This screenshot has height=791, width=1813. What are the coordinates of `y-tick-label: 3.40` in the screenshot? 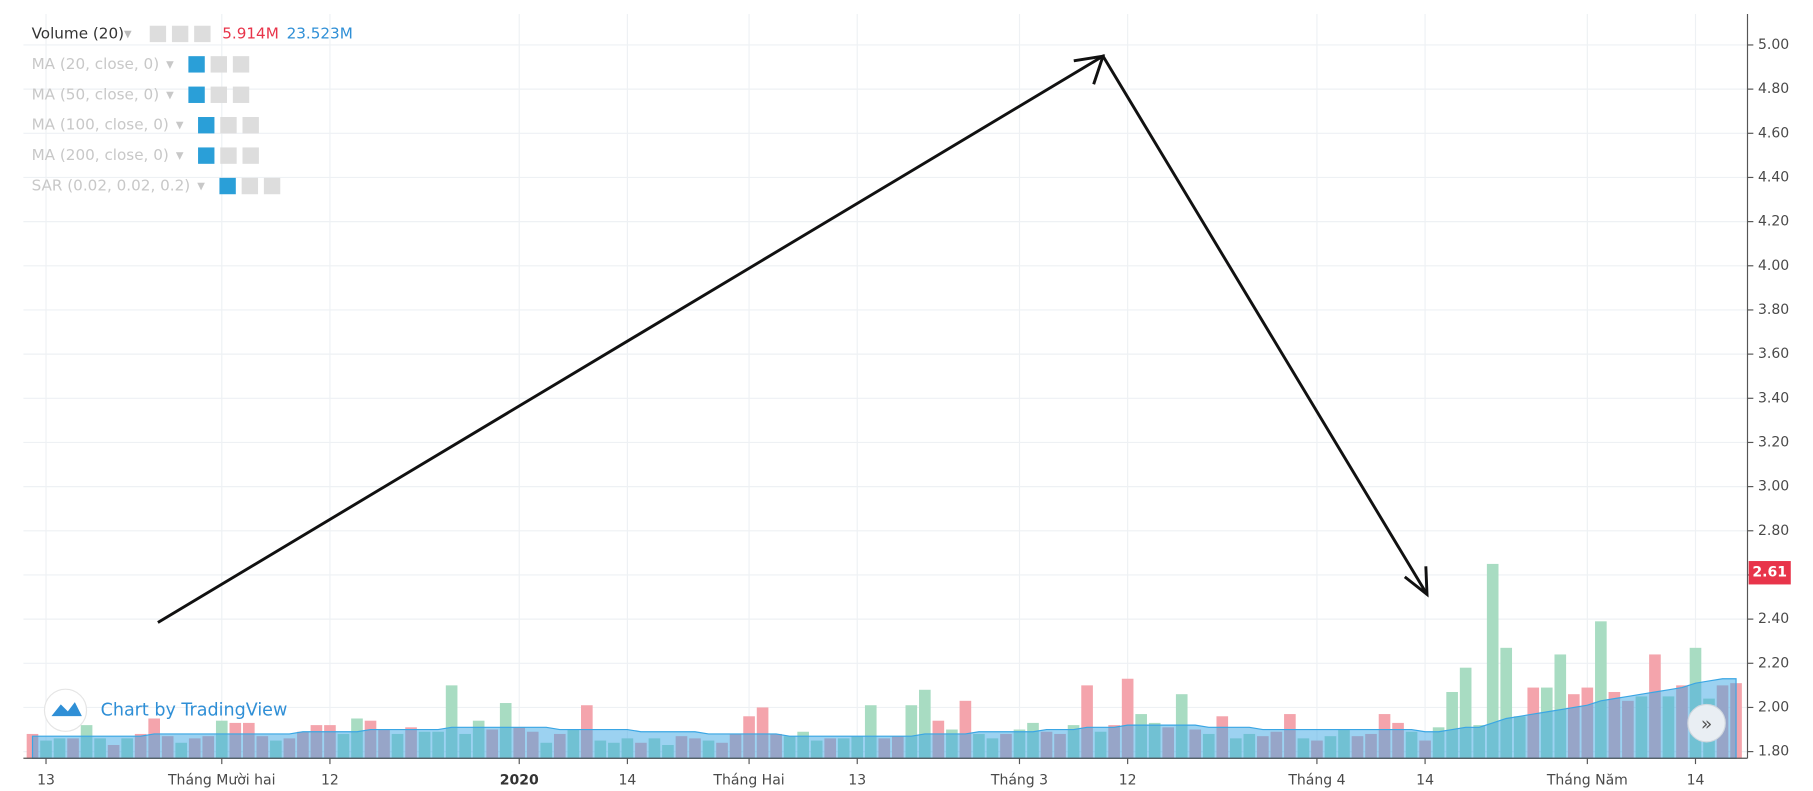 It's located at (1773, 398).